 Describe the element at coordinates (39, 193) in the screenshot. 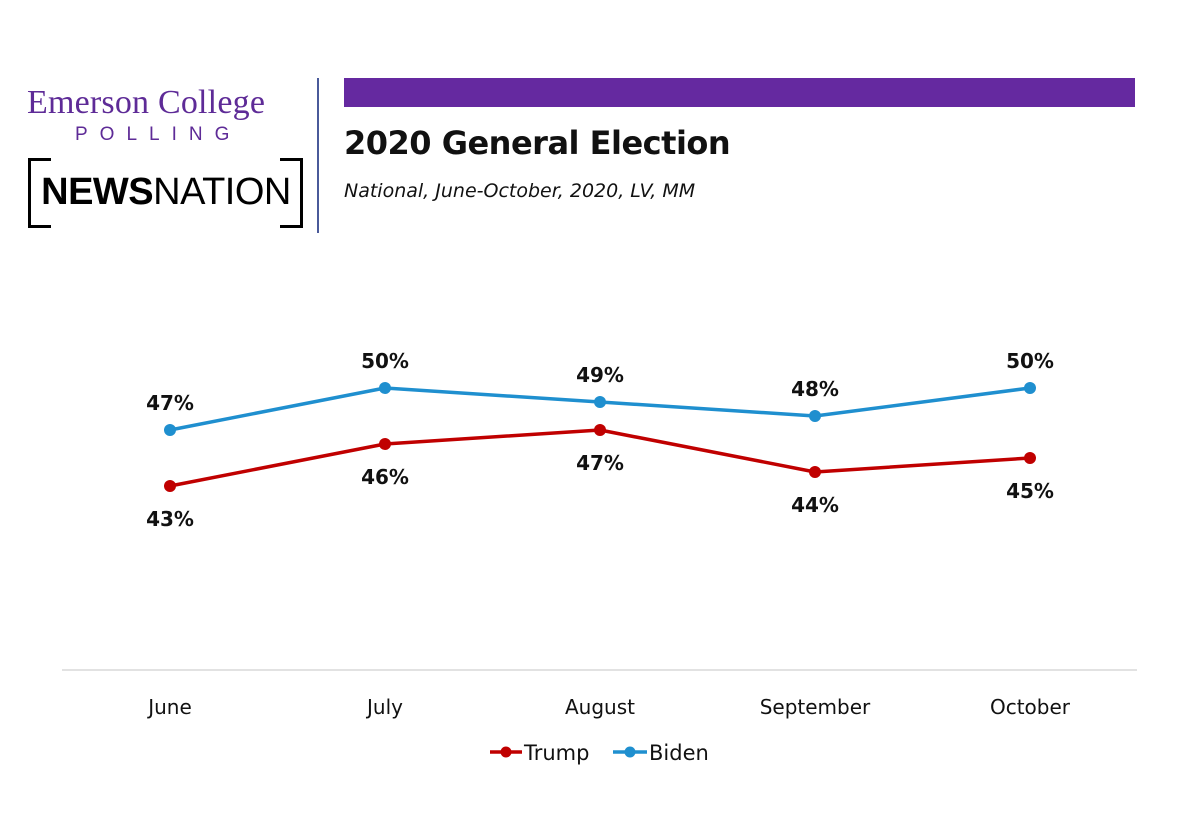

I see `logo-left-bracket` at that location.